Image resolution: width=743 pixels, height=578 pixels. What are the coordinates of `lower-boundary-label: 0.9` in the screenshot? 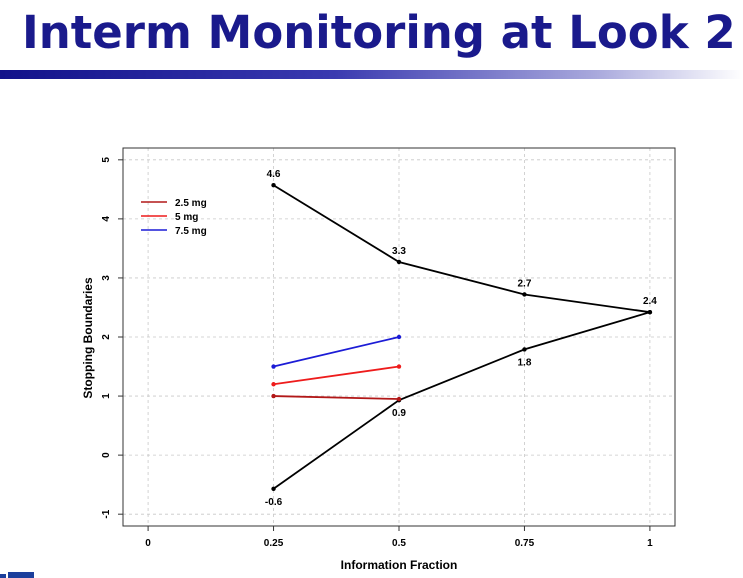 It's located at (399, 413).